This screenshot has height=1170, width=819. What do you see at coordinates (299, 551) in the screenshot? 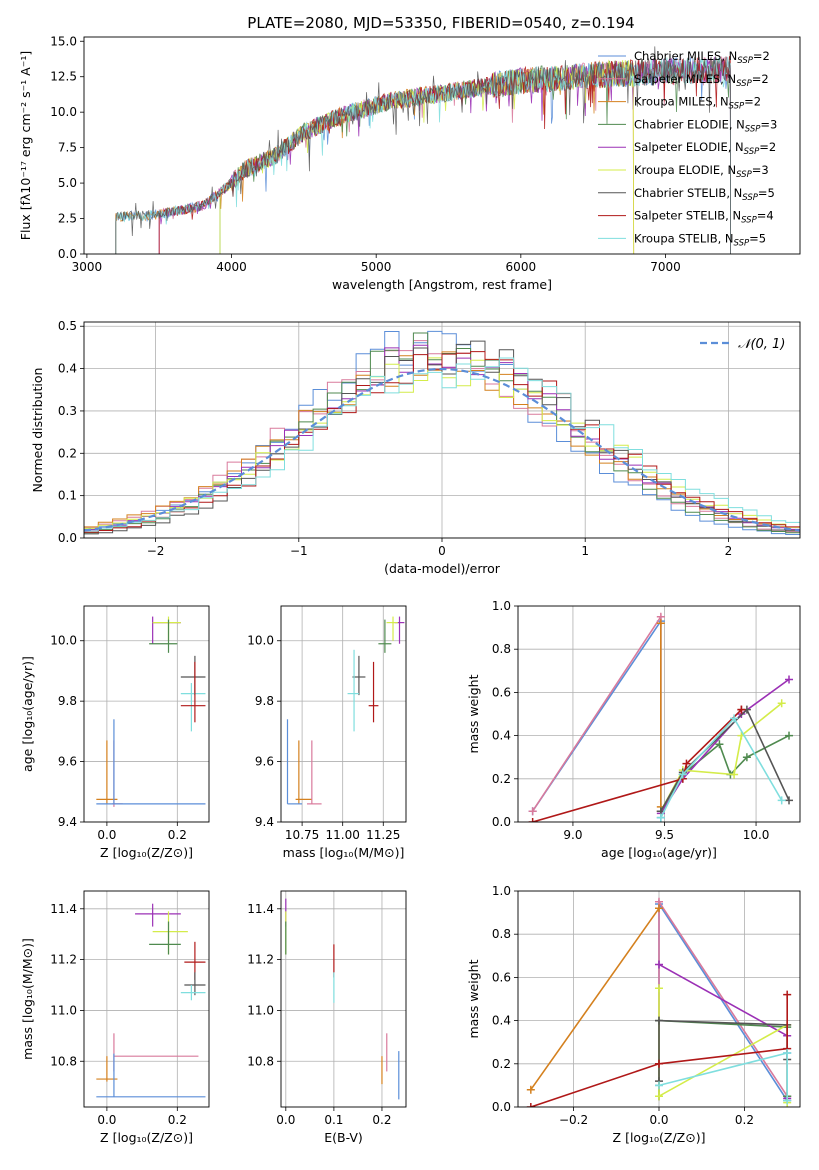
I see `x-tick-label: −1` at bounding box center [299, 551].